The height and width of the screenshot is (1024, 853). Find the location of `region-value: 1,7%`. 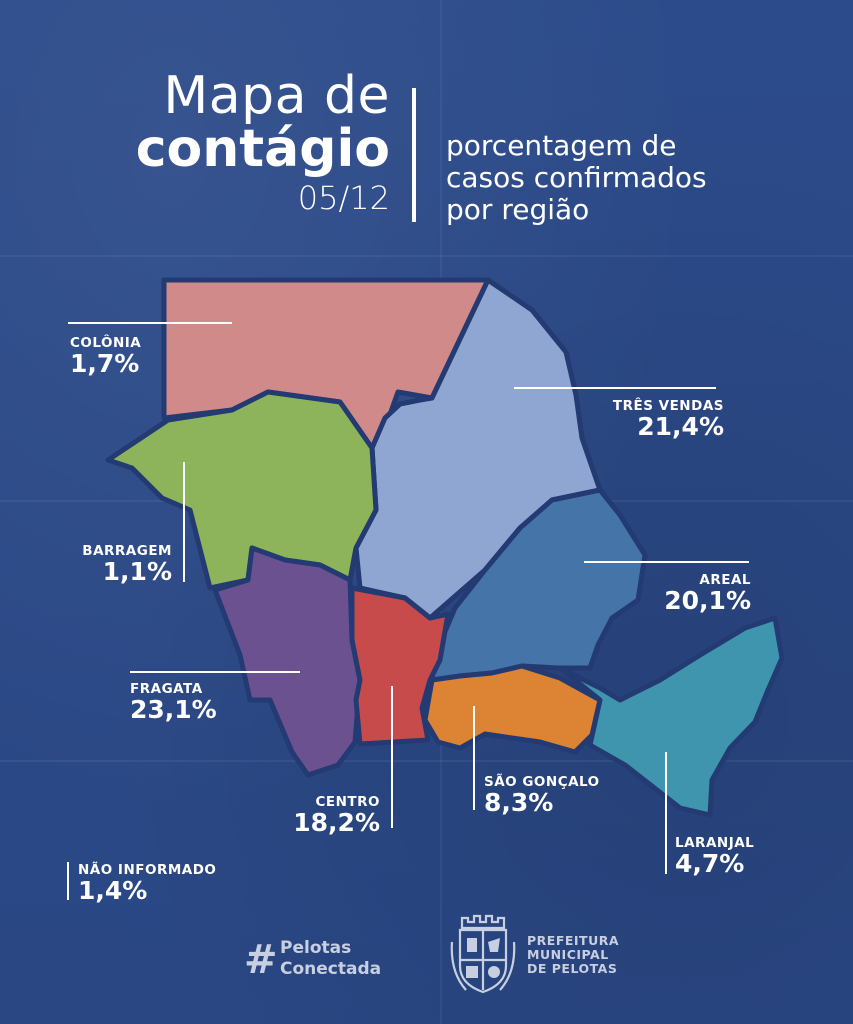

region-value: 1,7% is located at coordinates (105, 363).